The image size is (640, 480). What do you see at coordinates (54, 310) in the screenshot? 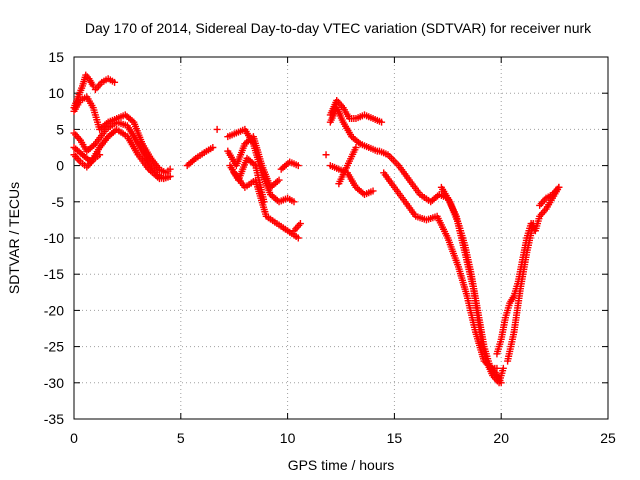
I see `y-tick-label: -20` at bounding box center [54, 310].